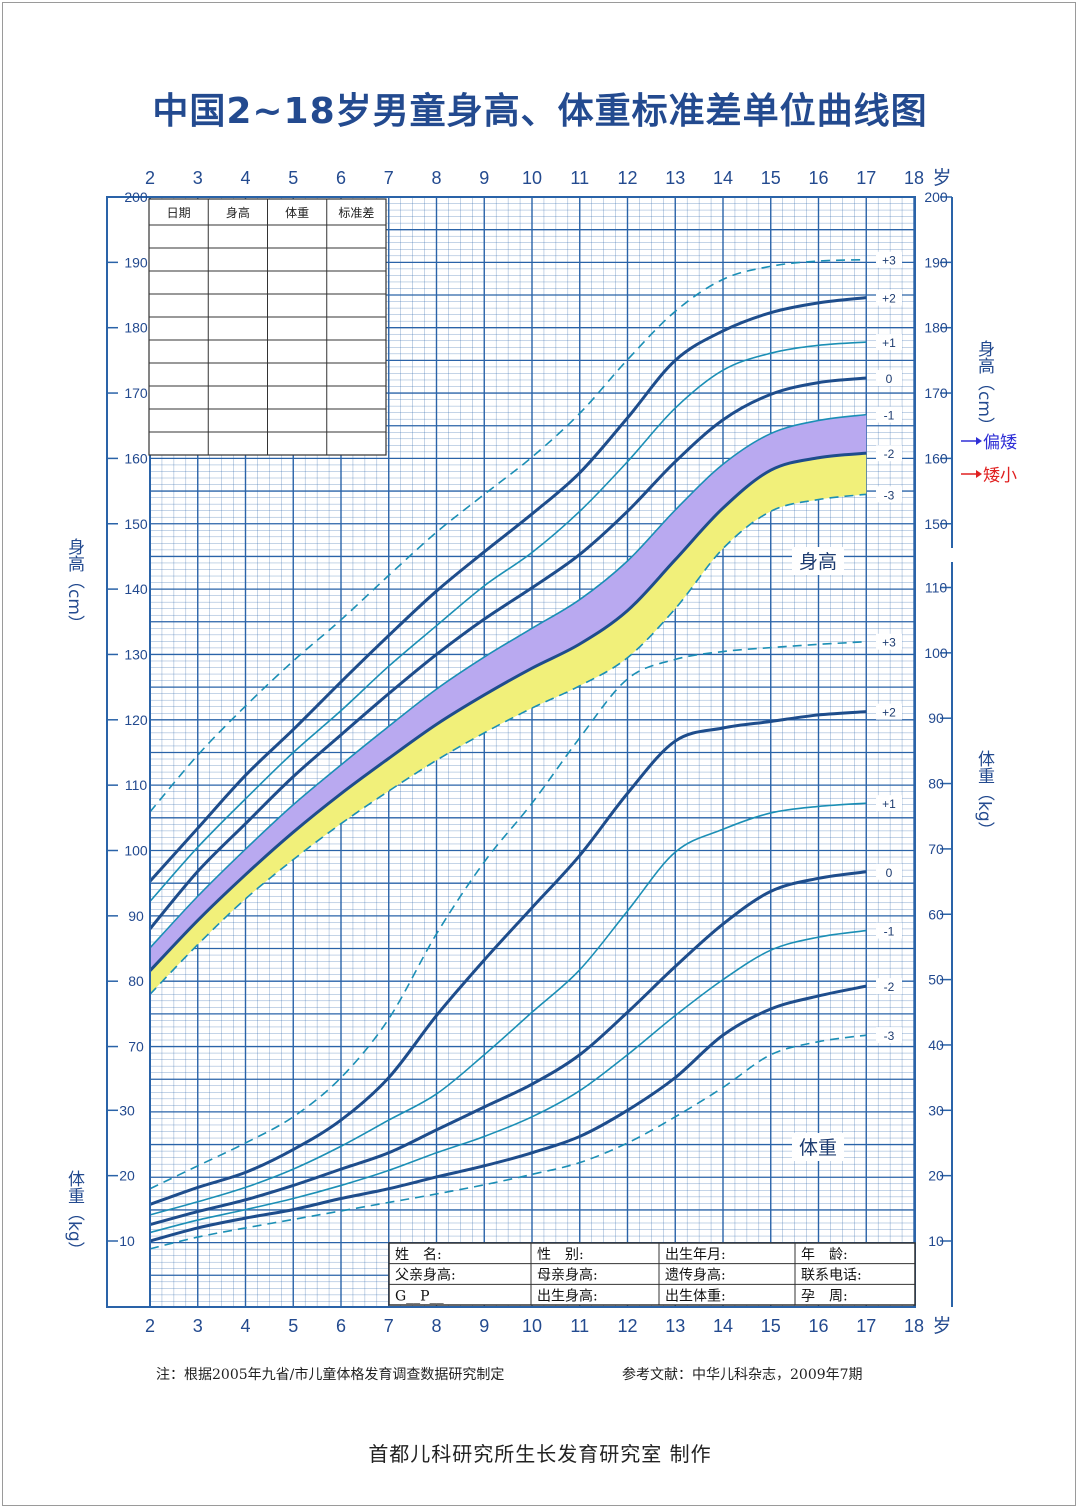  Describe the element at coordinates (136, 851) in the screenshot. I see `left-height-tick: 100` at that location.